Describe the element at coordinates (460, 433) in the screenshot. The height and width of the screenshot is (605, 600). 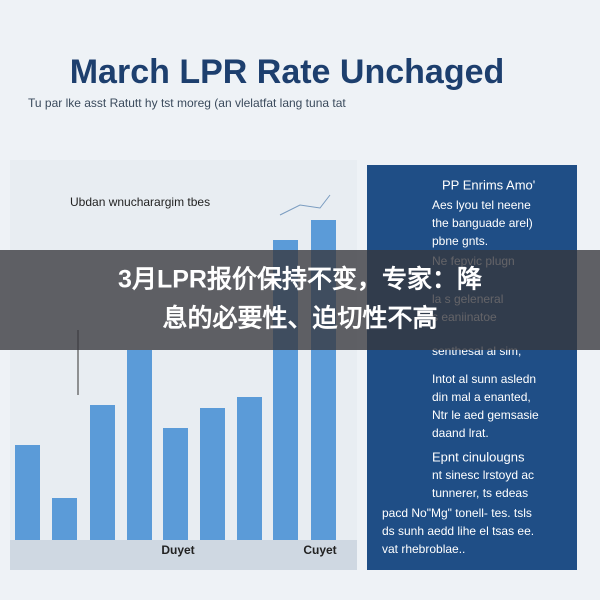
I see `panel-line: daand lrat.` at that location.